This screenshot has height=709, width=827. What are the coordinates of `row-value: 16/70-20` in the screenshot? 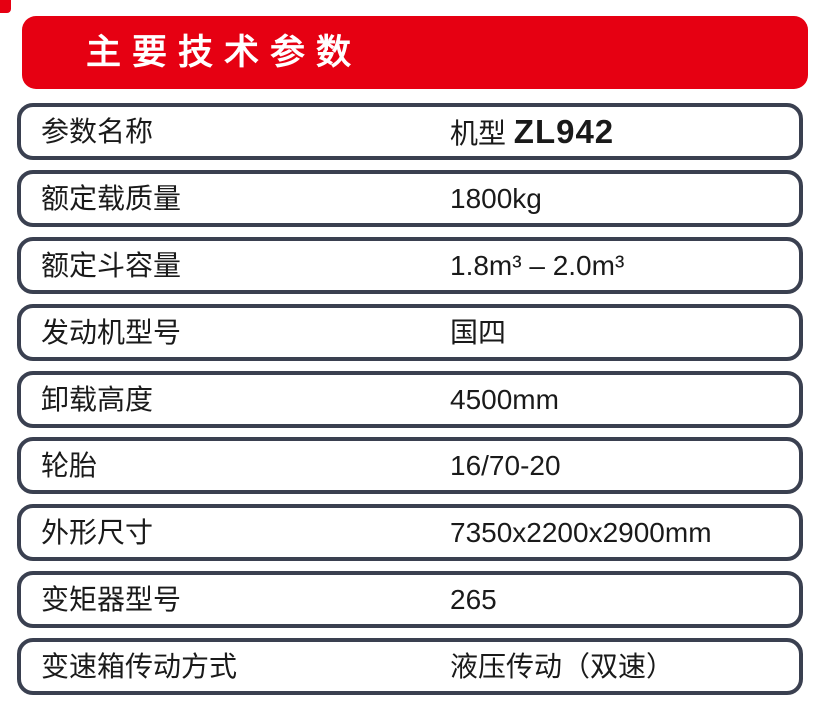 It's located at (505, 465).